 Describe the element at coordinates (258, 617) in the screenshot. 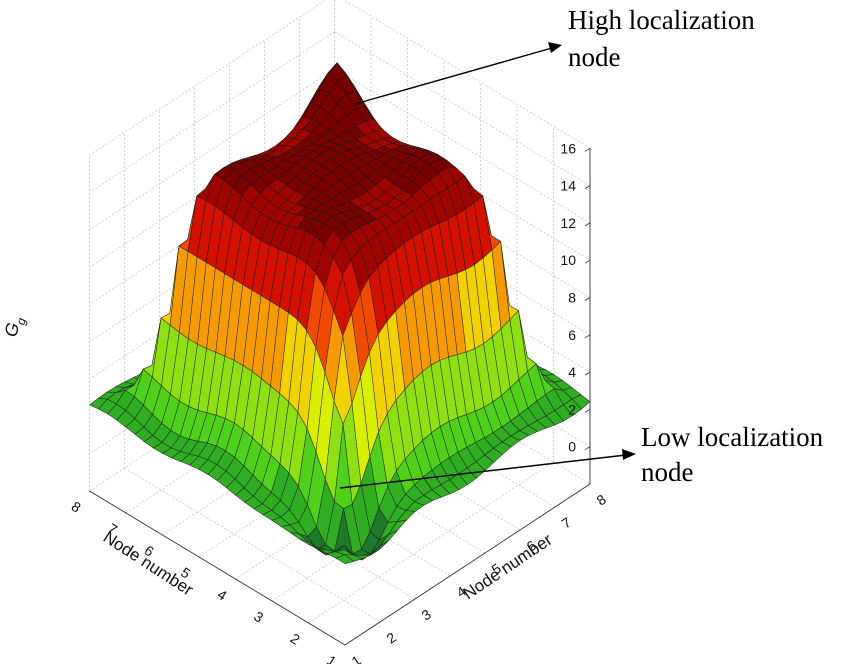

I see `x-tick-label: 3` at that location.